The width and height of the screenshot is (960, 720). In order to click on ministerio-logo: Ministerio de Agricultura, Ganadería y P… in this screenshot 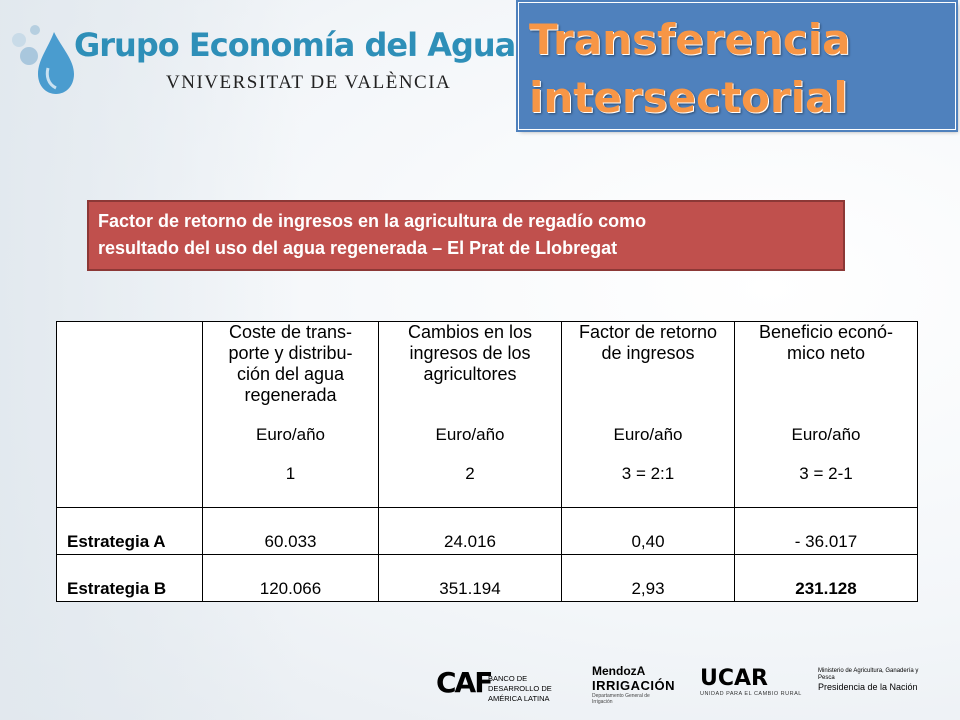, I will do `click(878, 680)`.